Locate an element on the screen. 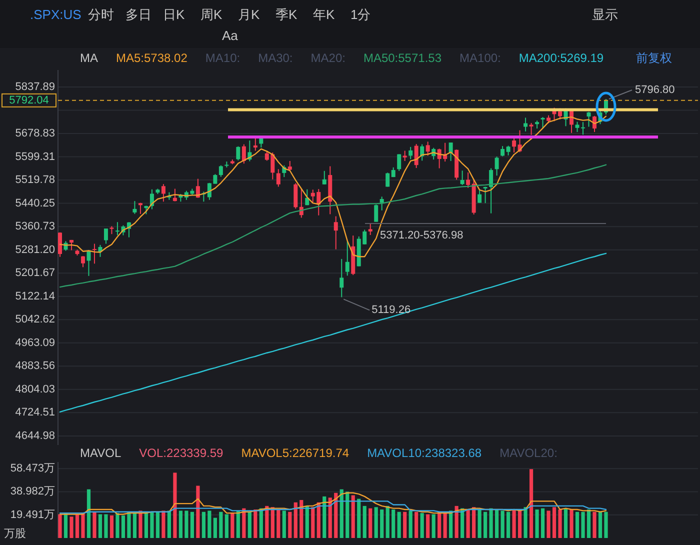 The height and width of the screenshot is (545, 700). y-tick-label: 5122.14 is located at coordinates (35, 296).